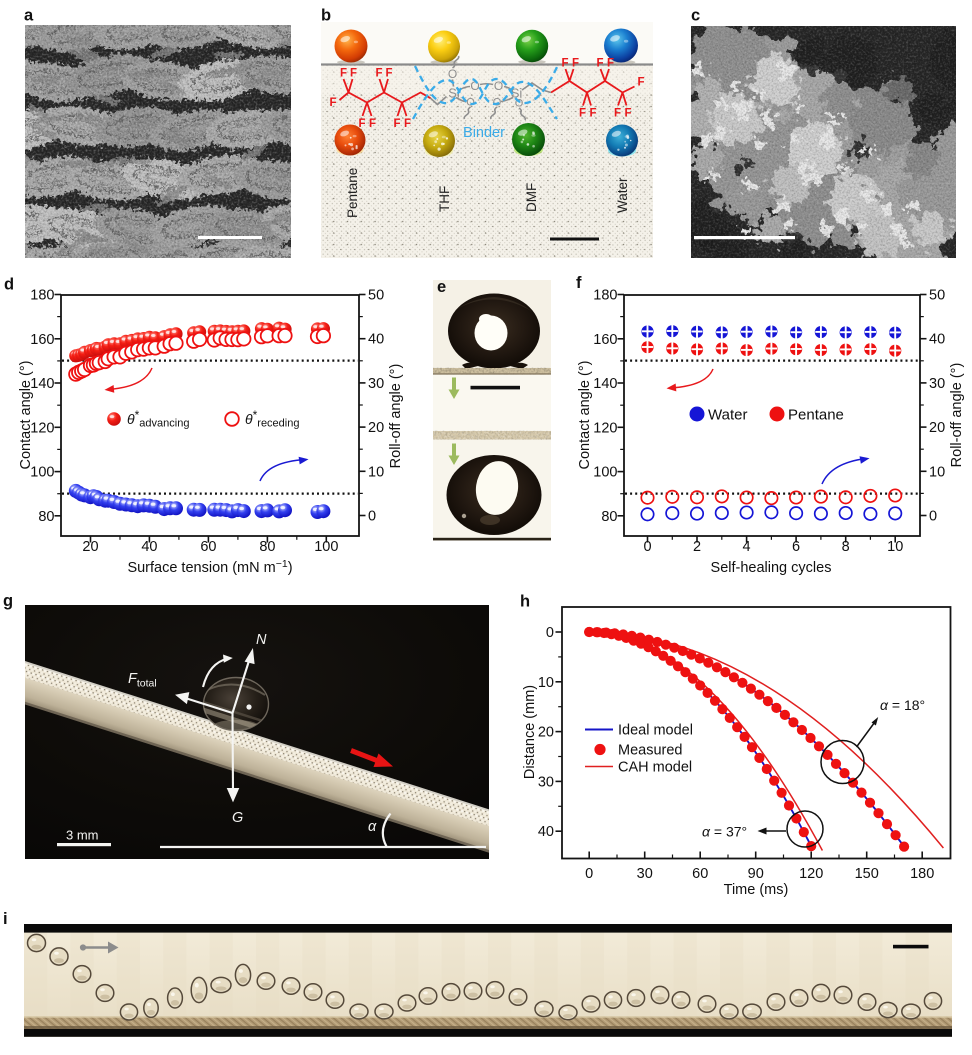 This screenshot has width=972, height=1055. What do you see at coordinates (867, 874) in the screenshot?
I see `svg-text: 150` at bounding box center [867, 874].